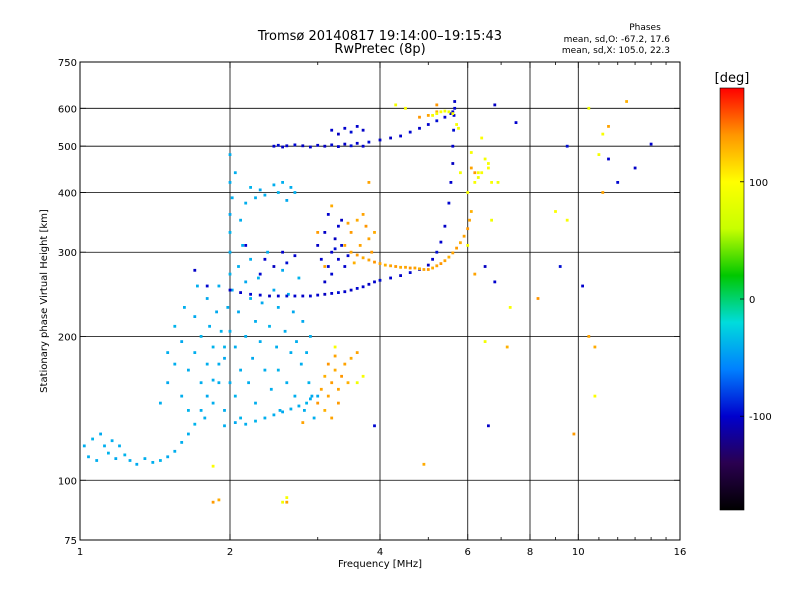 This screenshot has width=800, height=600. What do you see at coordinates (468, 552) in the screenshot?
I see `x-tick-label: 6` at bounding box center [468, 552].